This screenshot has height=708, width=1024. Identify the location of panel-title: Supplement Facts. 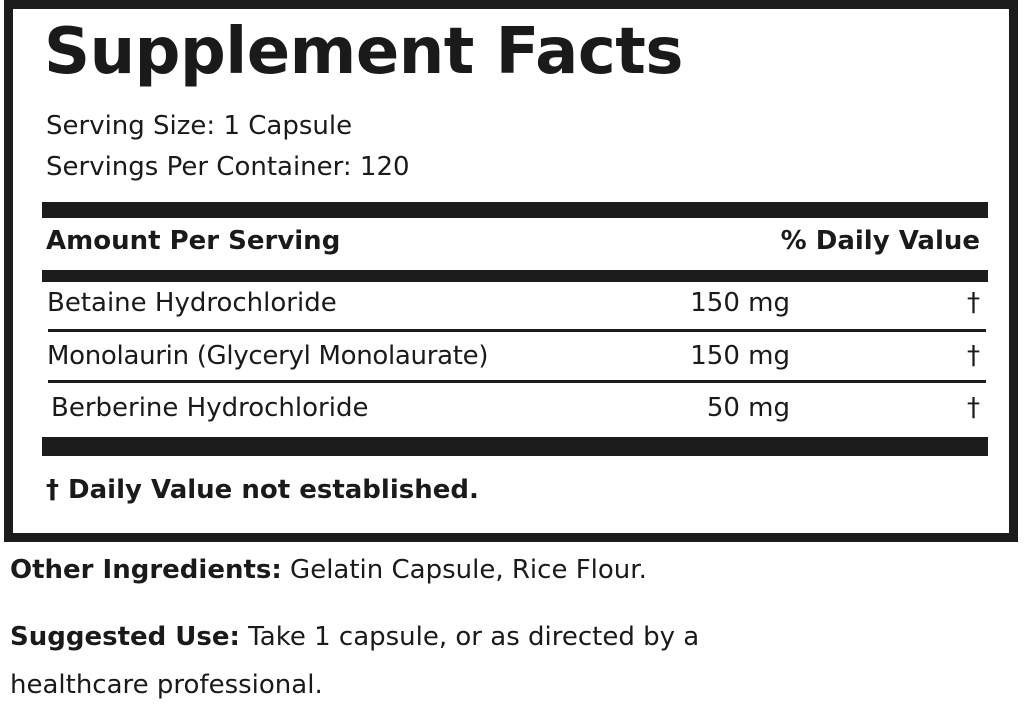
(363, 52).